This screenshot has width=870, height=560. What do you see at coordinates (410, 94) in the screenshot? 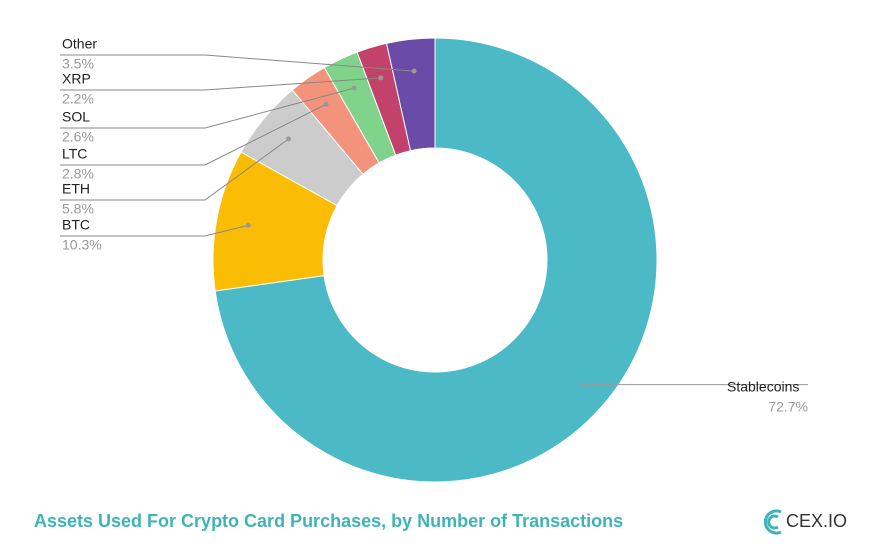
I see `slice` at bounding box center [410, 94].